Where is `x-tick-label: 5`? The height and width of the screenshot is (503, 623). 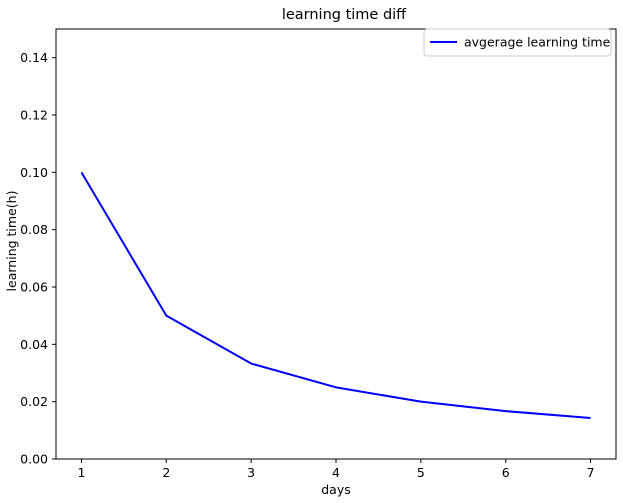
x-tick-label: 5 is located at coordinates (421, 472).